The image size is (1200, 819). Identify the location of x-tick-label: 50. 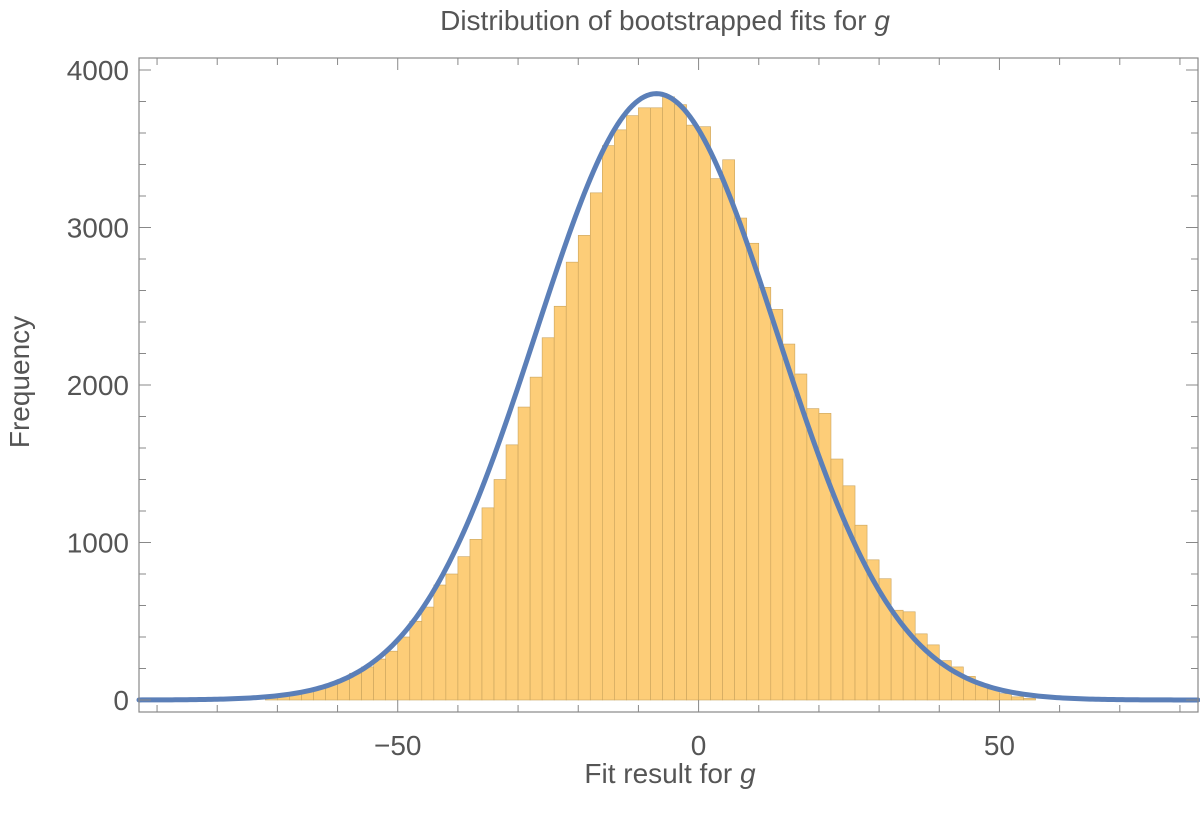
(999, 745).